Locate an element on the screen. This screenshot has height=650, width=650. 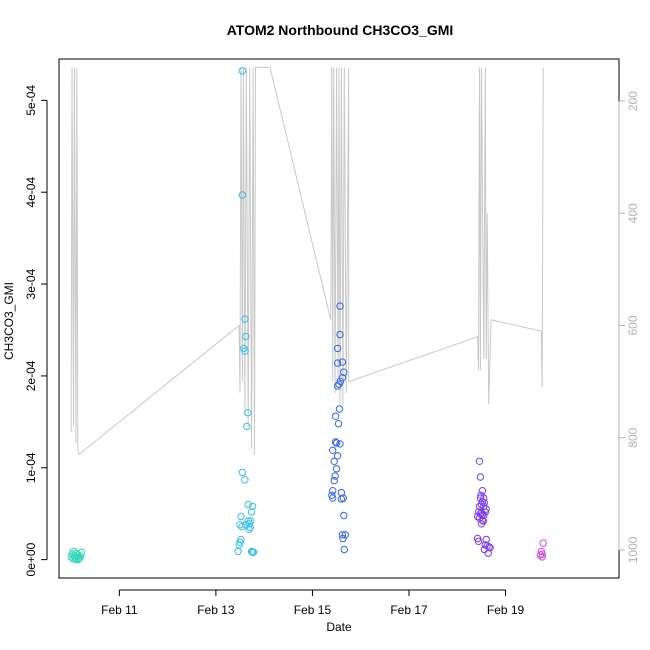
y2-tick-label: 200 is located at coordinates (633, 101).